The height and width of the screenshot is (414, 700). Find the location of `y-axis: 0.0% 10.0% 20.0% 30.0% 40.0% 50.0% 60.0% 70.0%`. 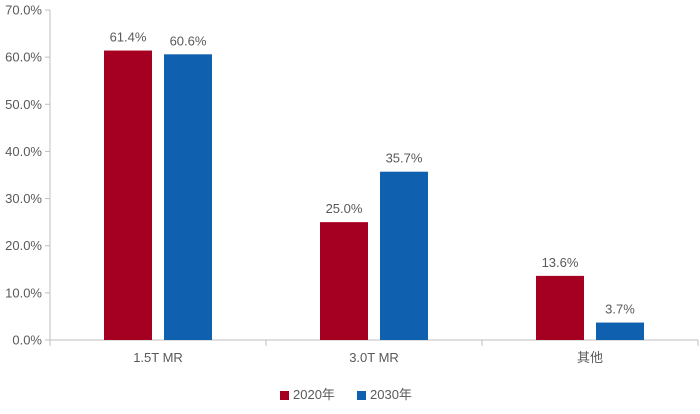

y-axis: 0.0% 10.0% 20.0% 30.0% 40.0% 50.0% 60.0% 70.0% is located at coordinates (28, 175).